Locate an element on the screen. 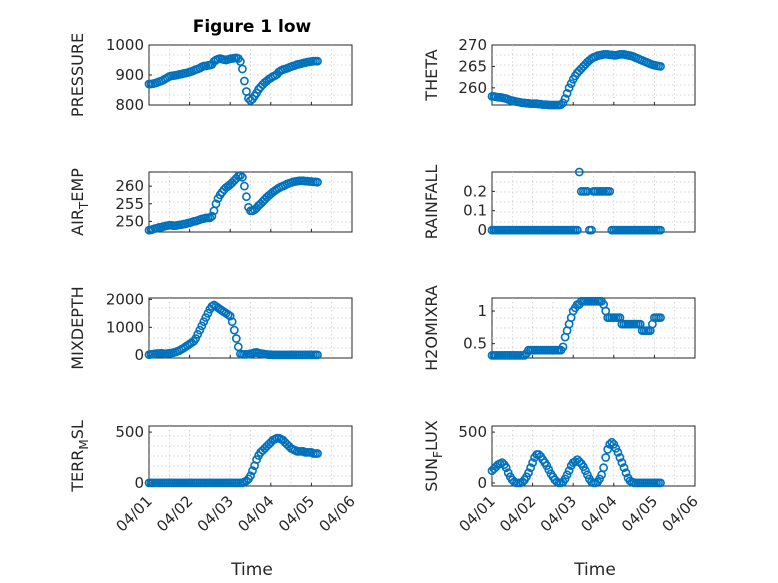  y-axis-label-main: SUN is located at coordinates (431, 475).